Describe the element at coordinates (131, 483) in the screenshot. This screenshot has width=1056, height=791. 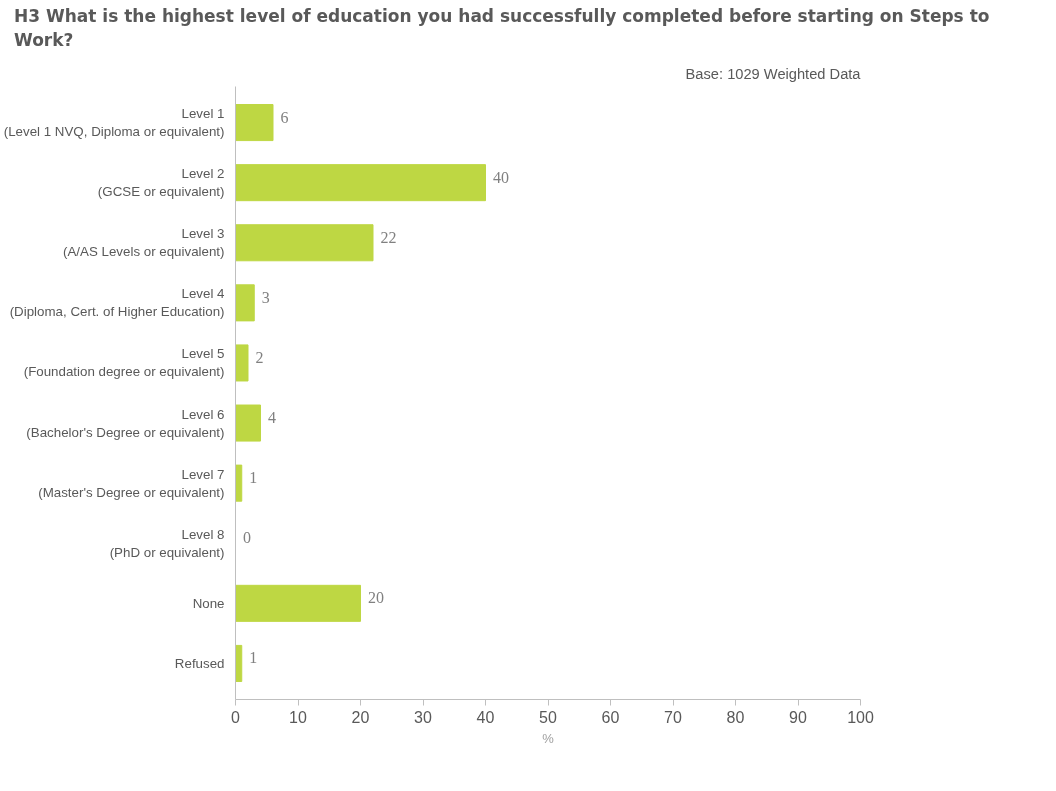
I see `y-tick-label: Level 7 (Master's Degree or equivalent)` at that location.